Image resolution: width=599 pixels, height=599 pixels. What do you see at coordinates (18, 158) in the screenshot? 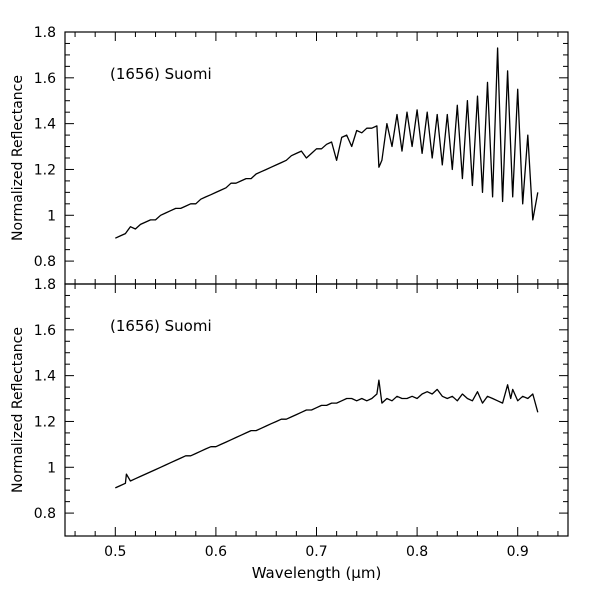
I see `top-y-axis-label: Normalized Reflectance` at bounding box center [18, 158].